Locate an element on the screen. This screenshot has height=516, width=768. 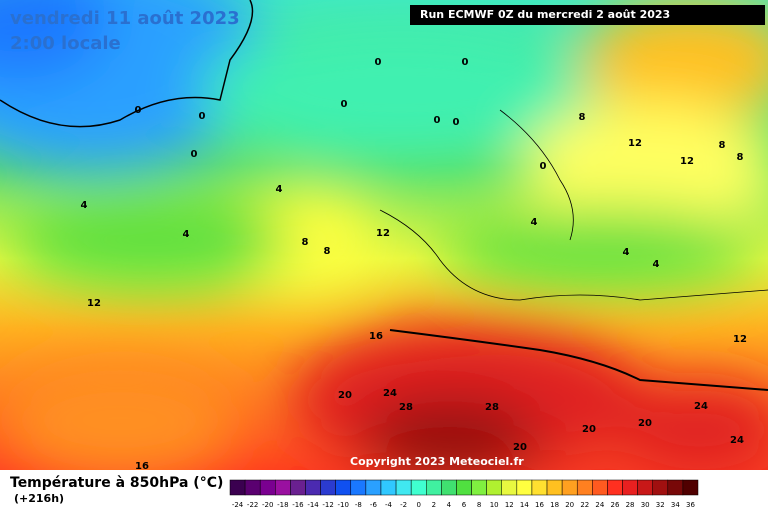
colorbar-label: 24 is located at coordinates (599, 505).